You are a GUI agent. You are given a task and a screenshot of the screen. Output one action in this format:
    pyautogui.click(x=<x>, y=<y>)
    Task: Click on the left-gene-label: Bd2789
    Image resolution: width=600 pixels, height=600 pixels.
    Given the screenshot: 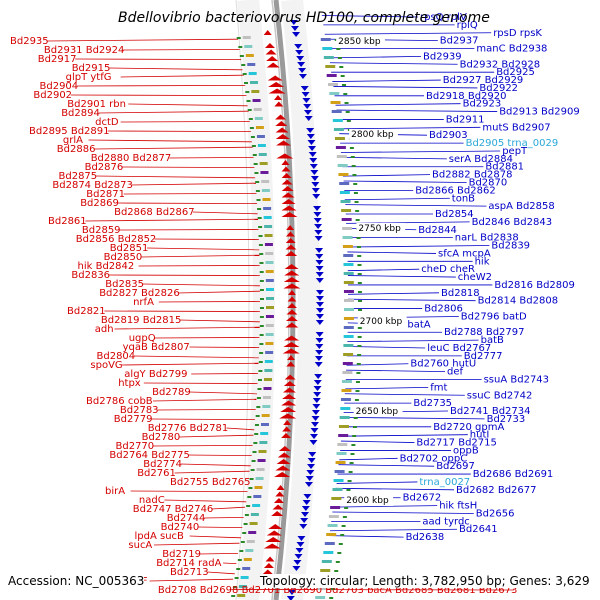 What is the action you would take?
    pyautogui.click(x=171, y=392)
    